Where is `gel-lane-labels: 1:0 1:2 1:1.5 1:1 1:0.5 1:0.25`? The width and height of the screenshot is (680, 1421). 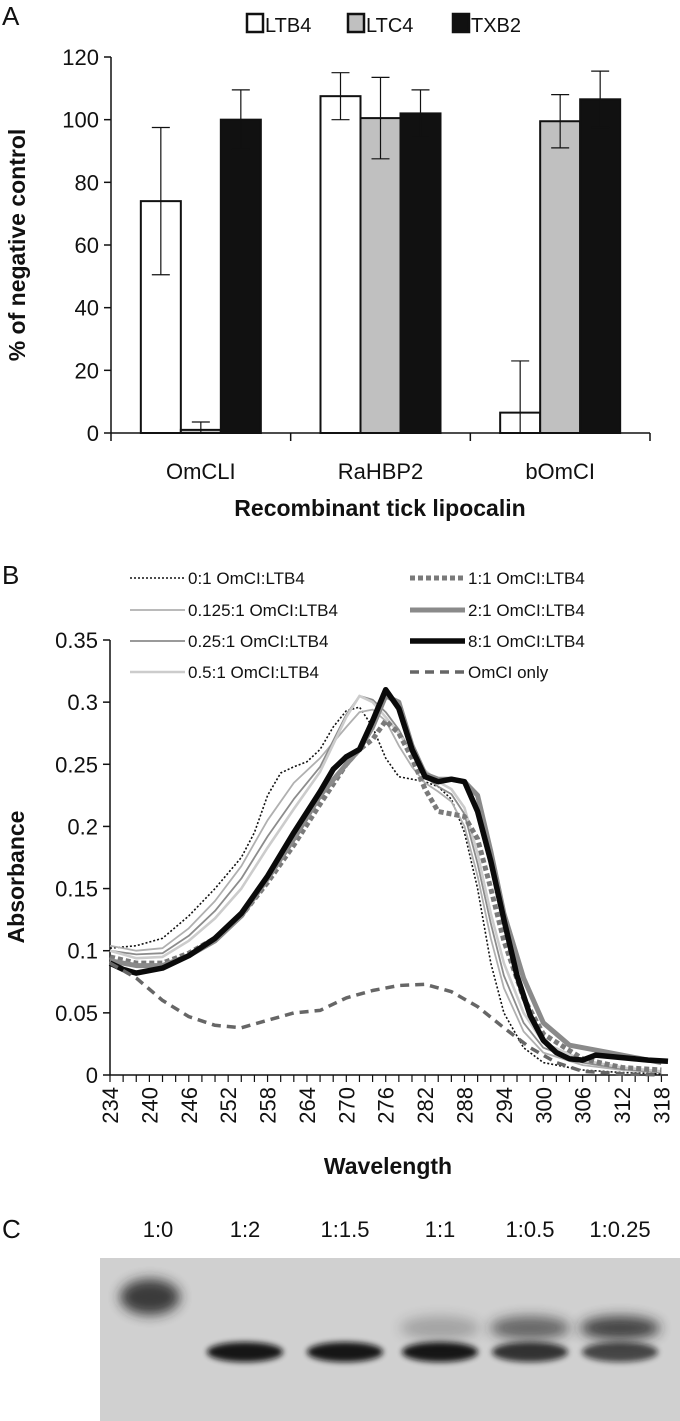 gel-lane-labels: 1:0 1:2 1:1.5 1:1 1:0.5 1:0.25 is located at coordinates (397, 1229).